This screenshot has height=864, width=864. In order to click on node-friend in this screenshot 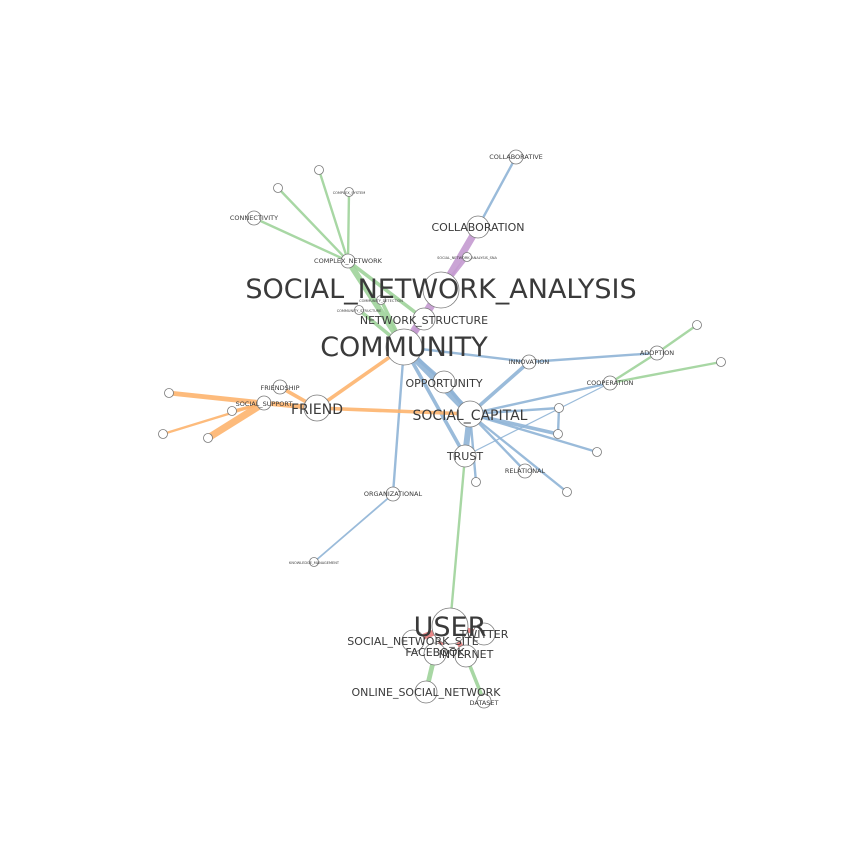, I will do `click(317, 408)`.